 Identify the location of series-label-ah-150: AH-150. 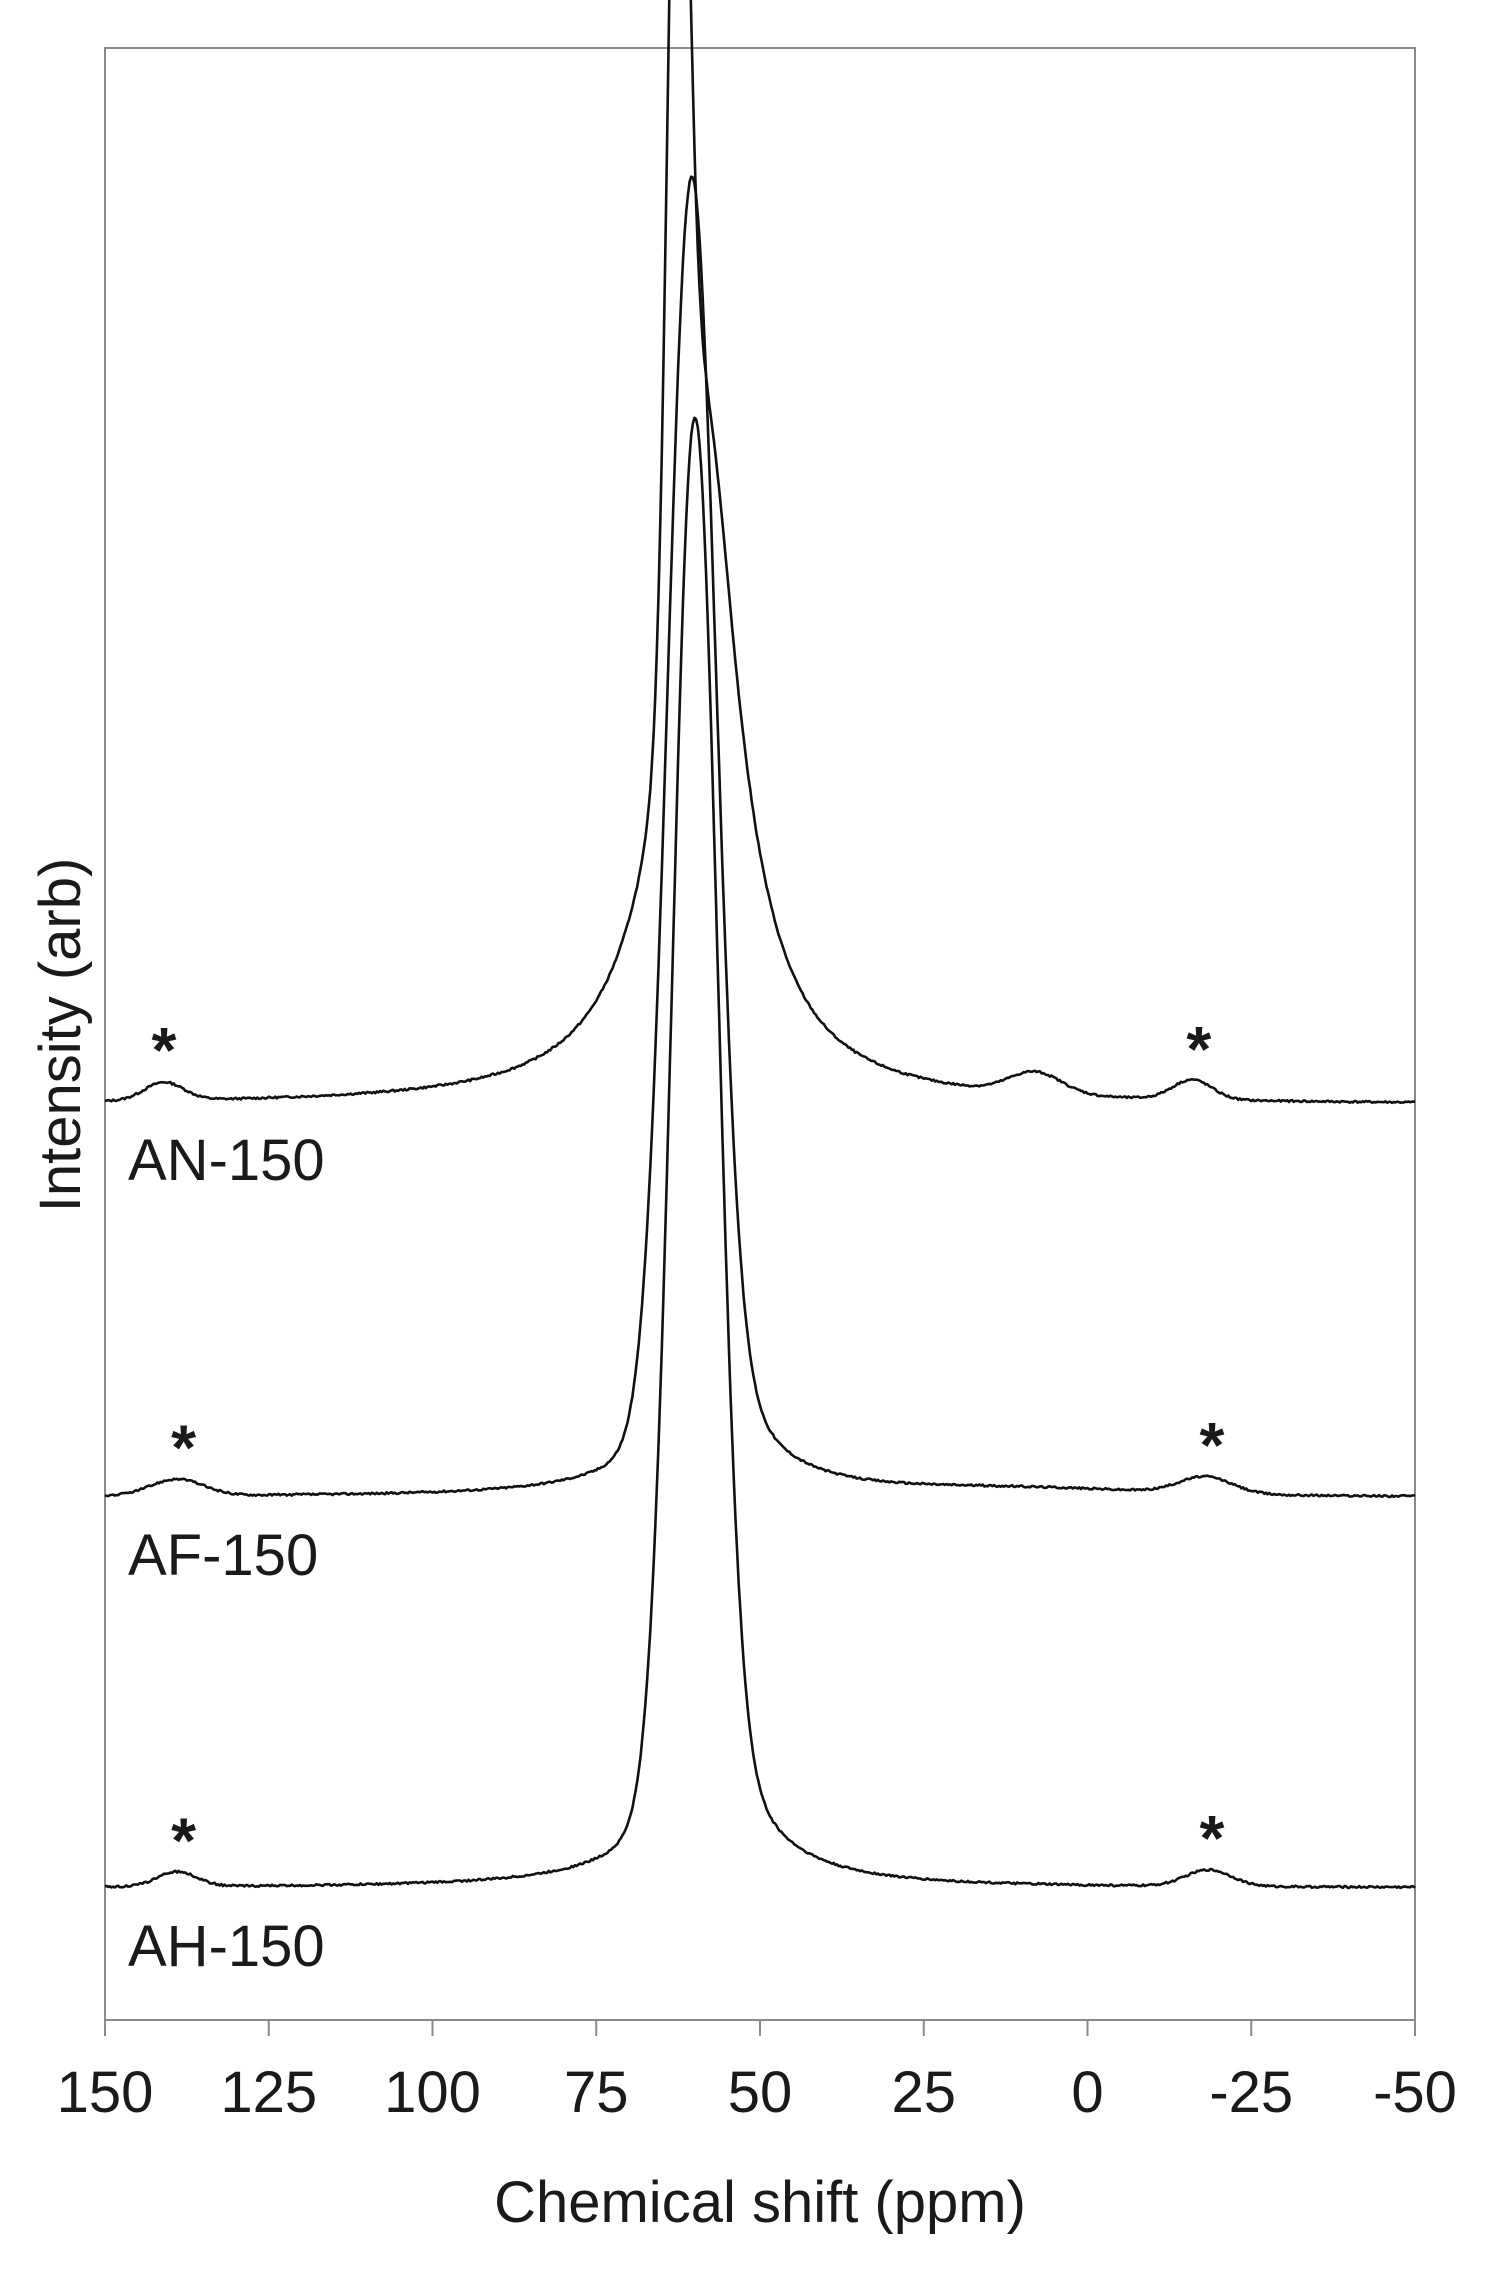
(226, 1946).